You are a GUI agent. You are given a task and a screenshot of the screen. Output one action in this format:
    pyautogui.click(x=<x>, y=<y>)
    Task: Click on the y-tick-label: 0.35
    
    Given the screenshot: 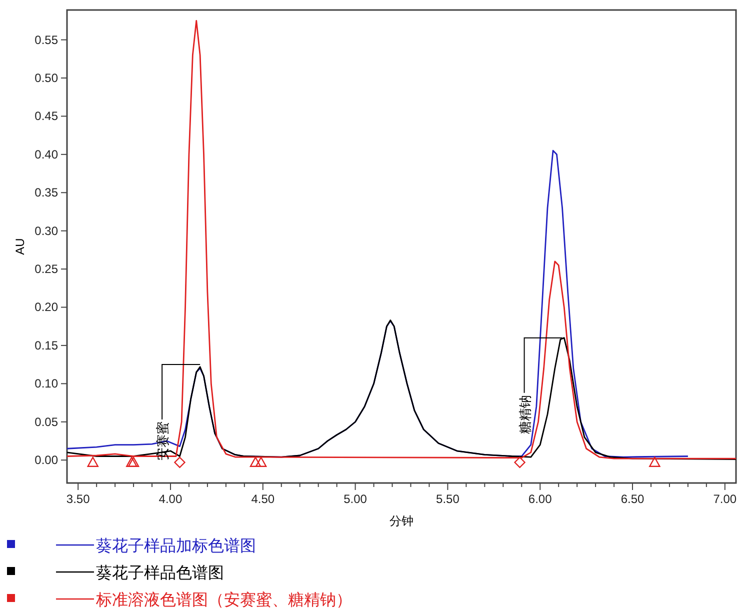 What is the action you would take?
    pyautogui.click(x=46, y=193)
    